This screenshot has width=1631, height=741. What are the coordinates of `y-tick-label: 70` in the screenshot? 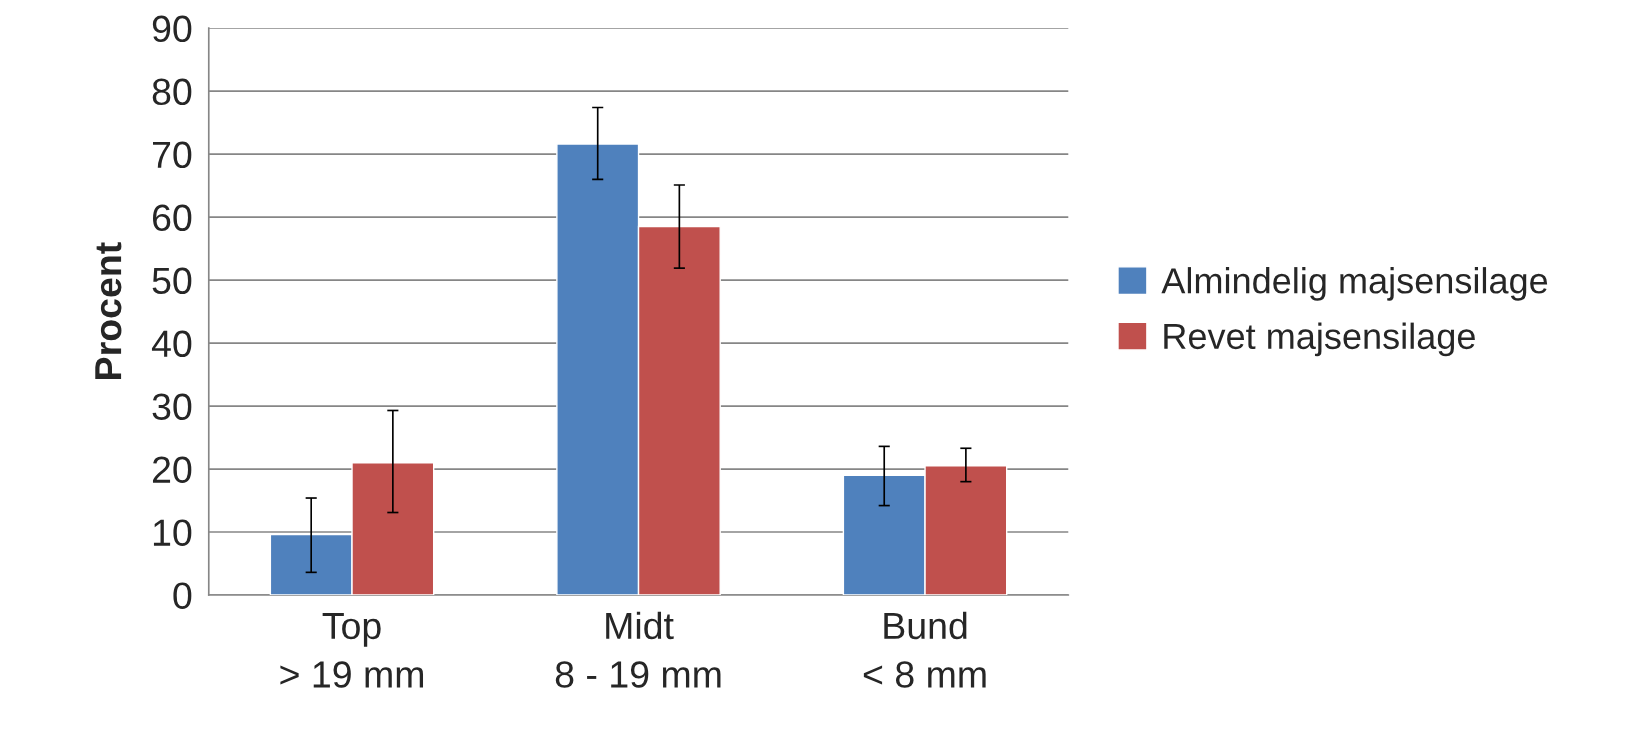 It's located at (172, 155).